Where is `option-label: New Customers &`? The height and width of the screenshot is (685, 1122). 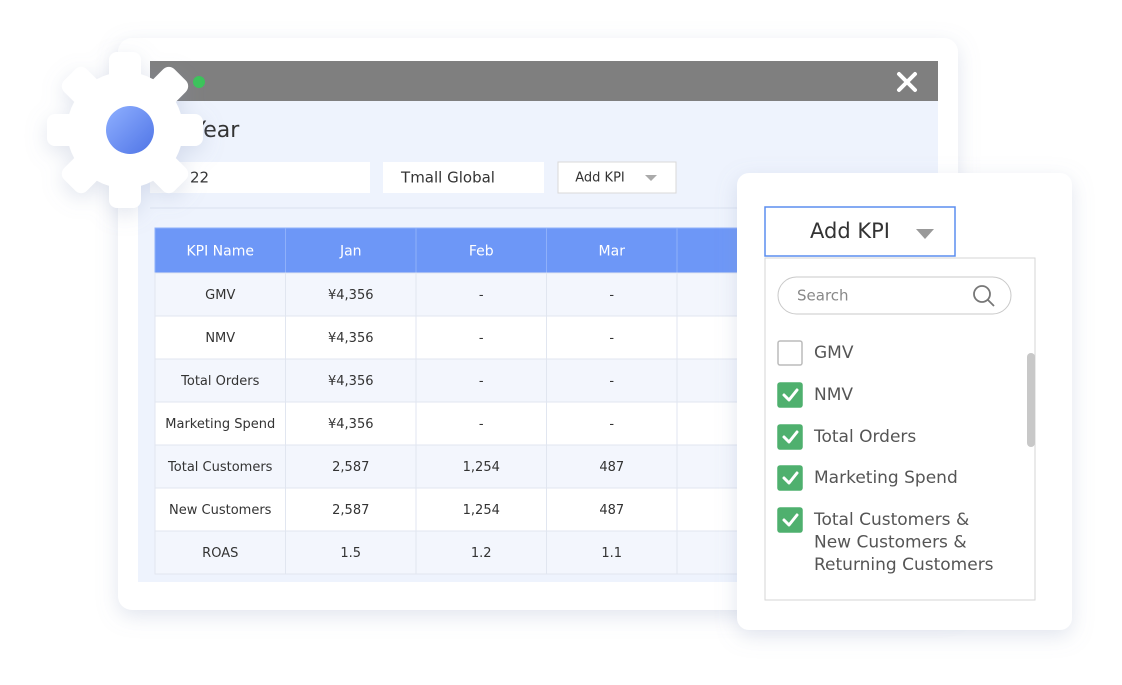
option-label: New Customers & is located at coordinates (890, 543).